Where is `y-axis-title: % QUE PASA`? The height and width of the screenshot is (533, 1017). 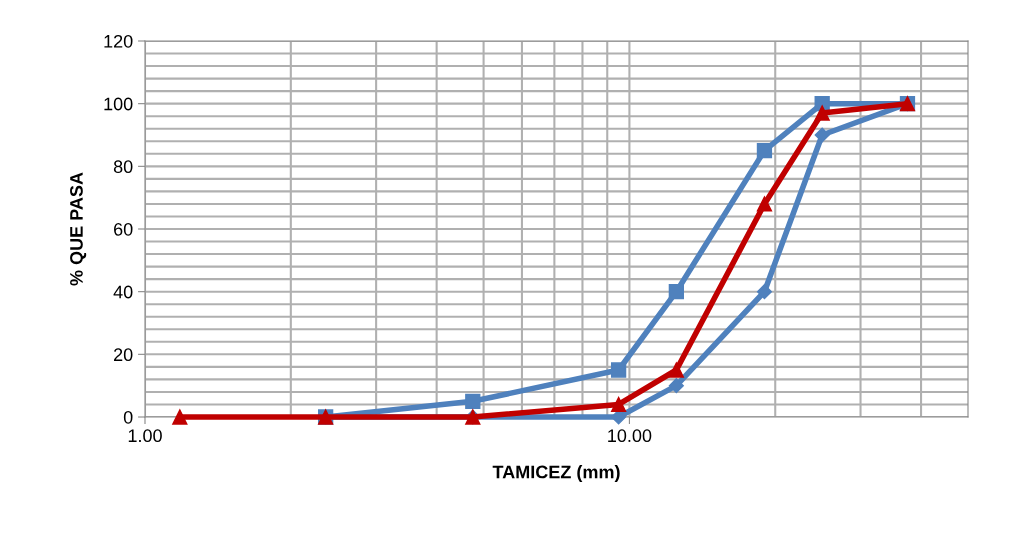 y-axis-title: % QUE PASA is located at coordinates (78, 229).